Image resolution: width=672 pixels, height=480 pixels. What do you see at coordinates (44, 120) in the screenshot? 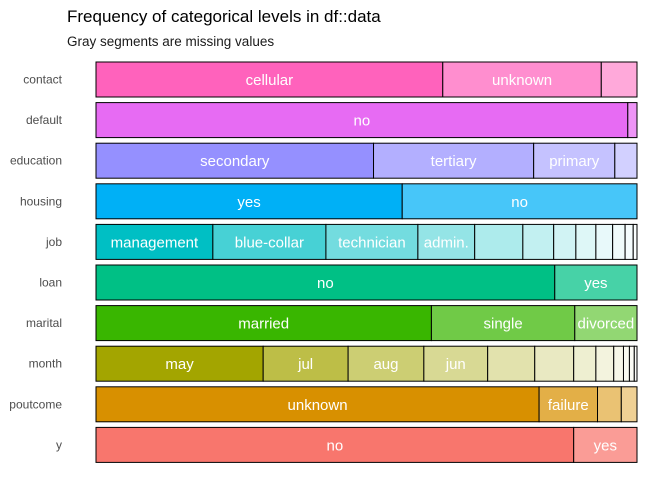
I see `row-label-default: default` at bounding box center [44, 120].